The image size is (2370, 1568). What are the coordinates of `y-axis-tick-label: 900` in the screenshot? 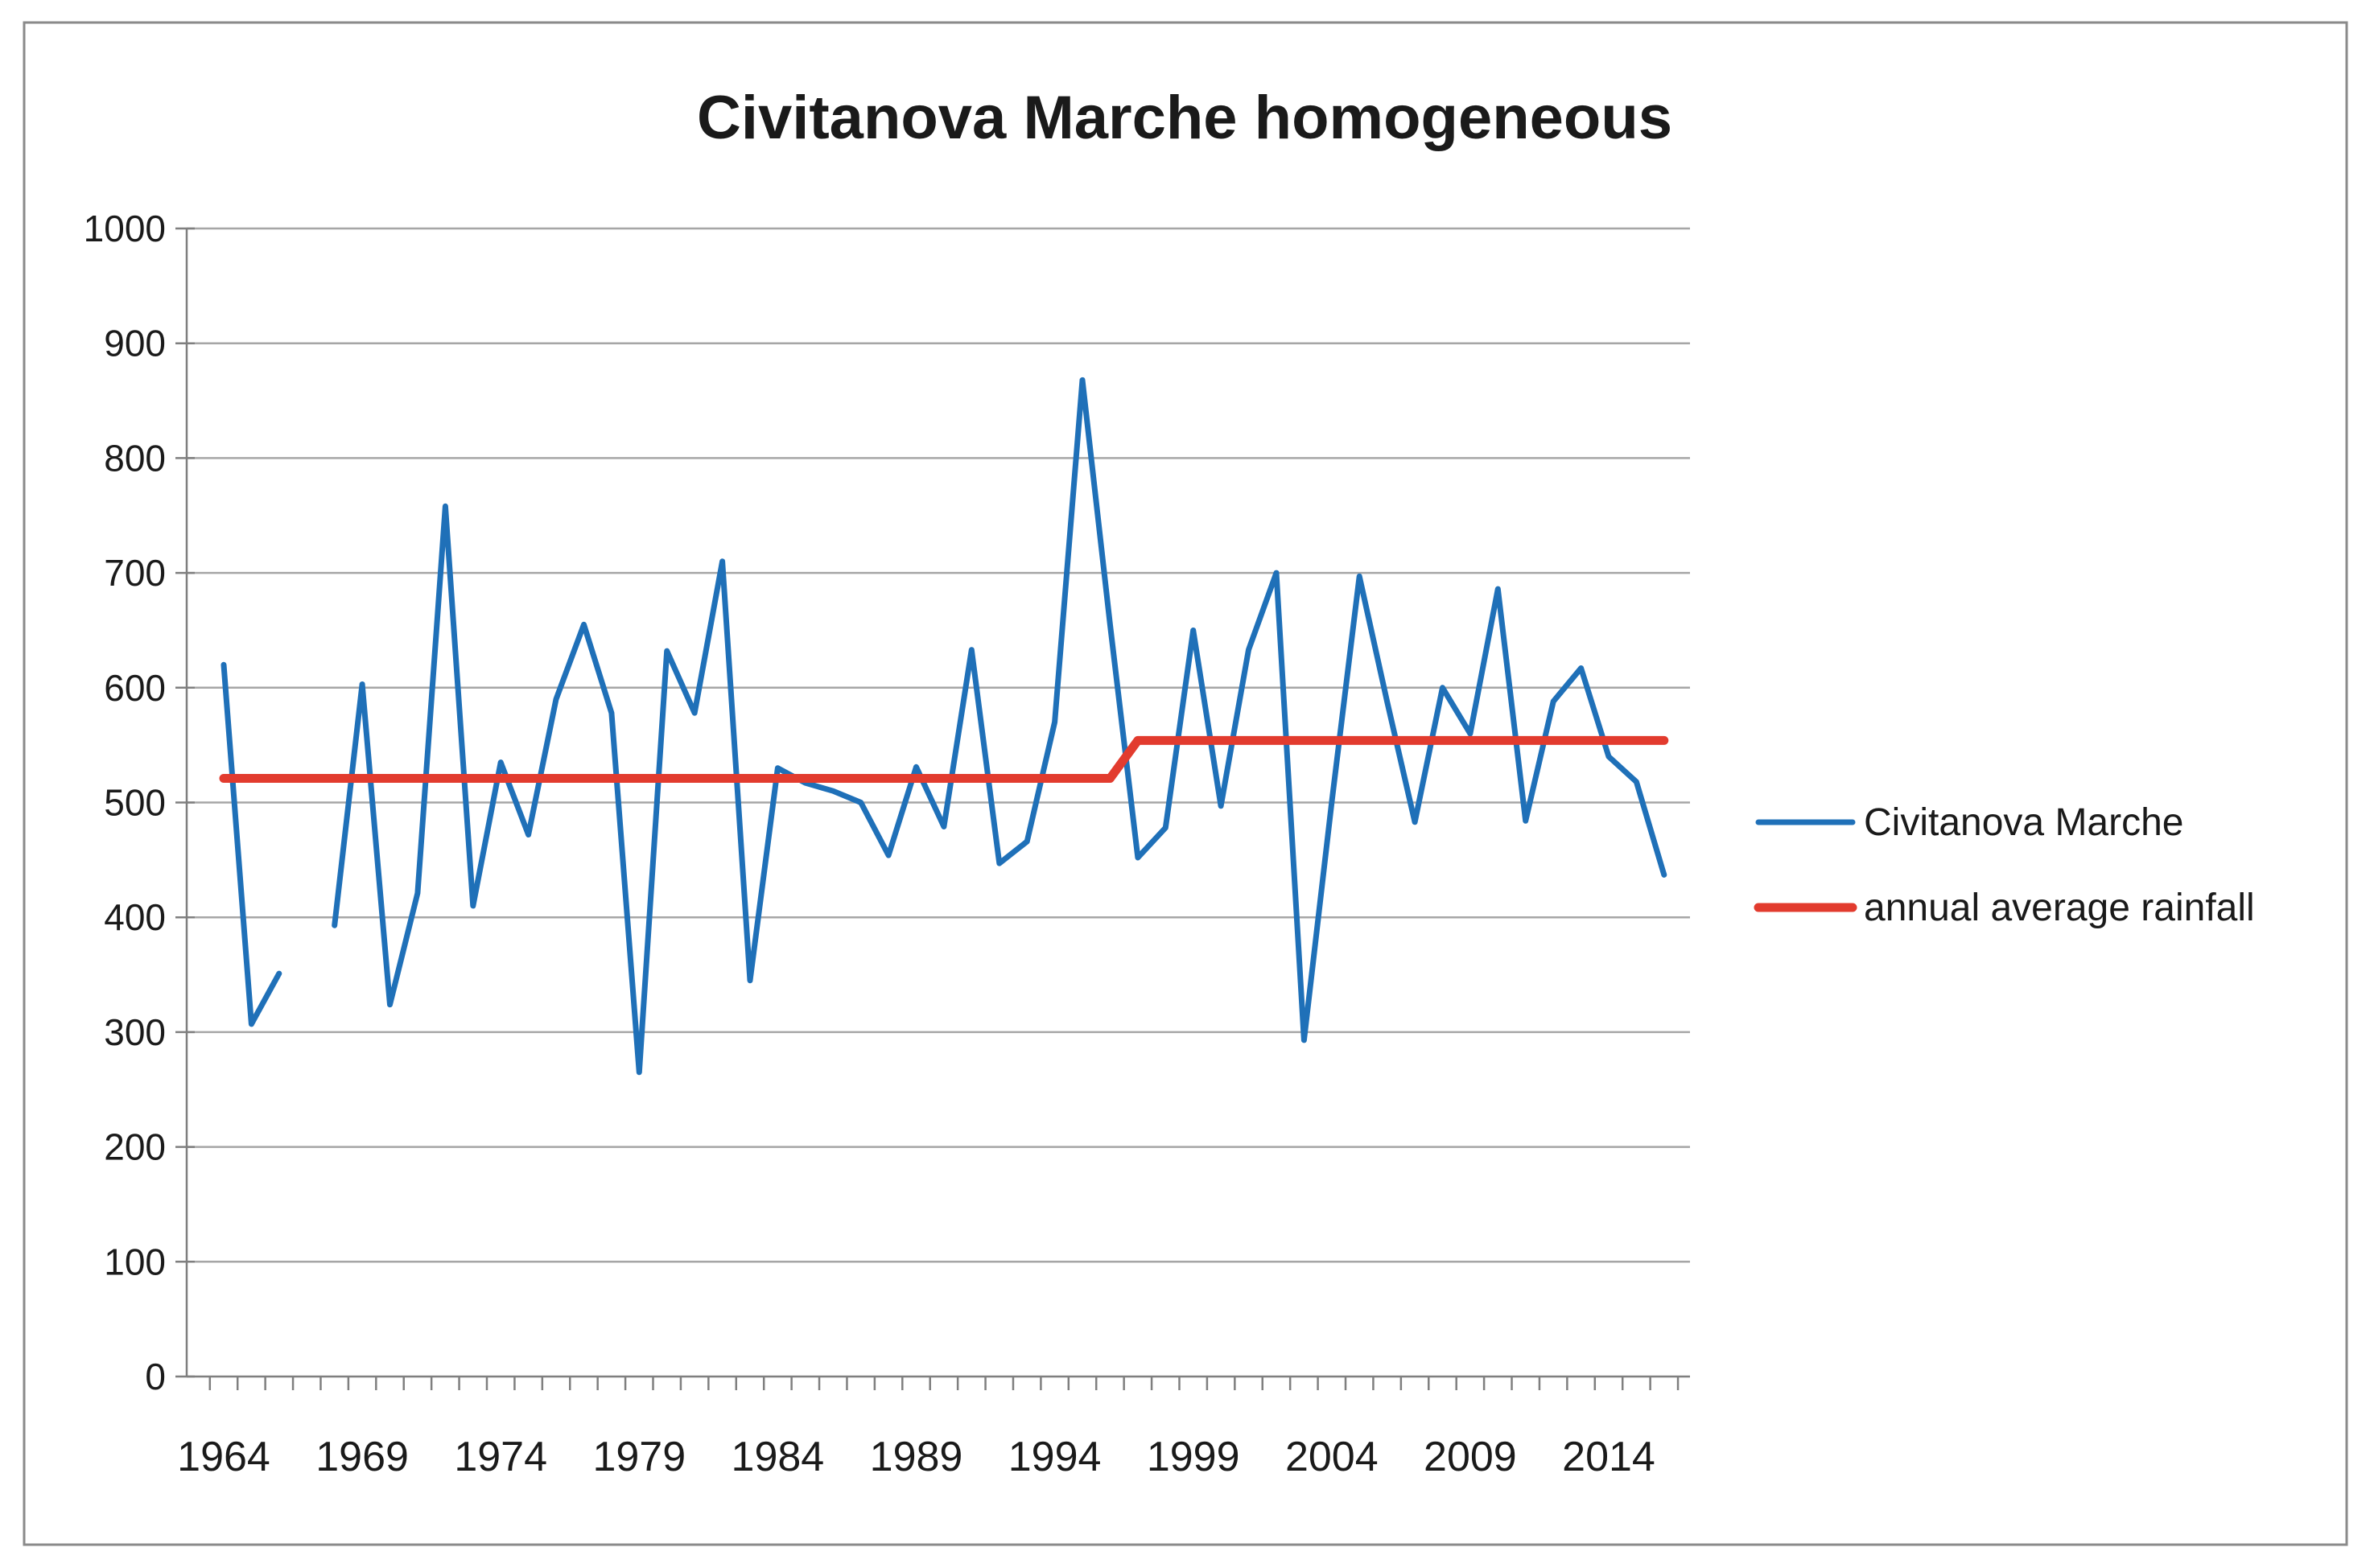 It's located at (135, 343).